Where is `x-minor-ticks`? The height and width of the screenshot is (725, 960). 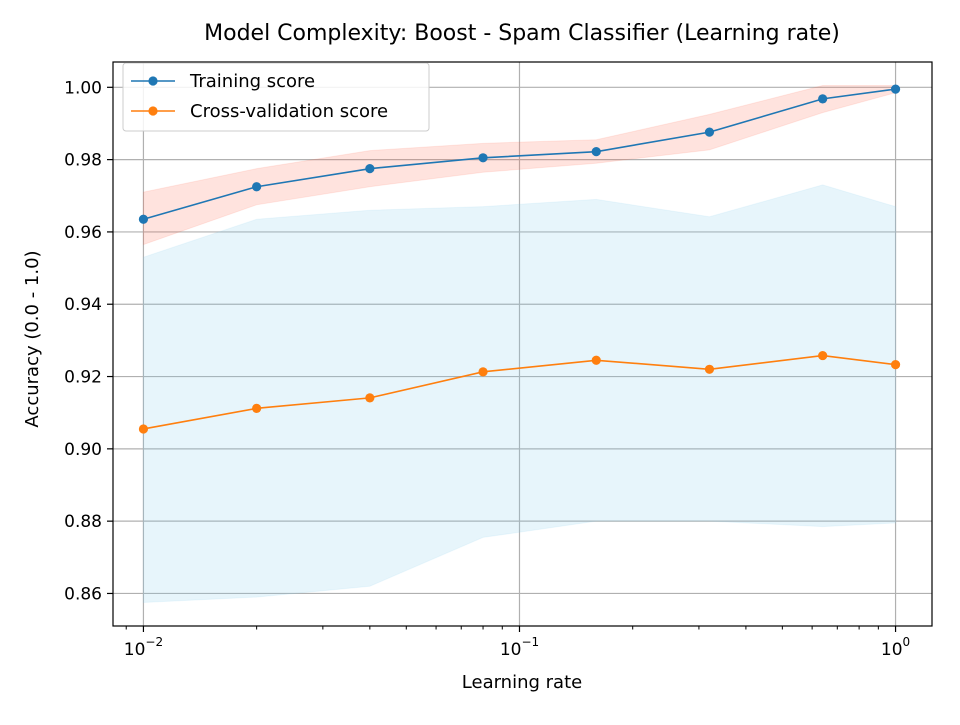 x-minor-ticks is located at coordinates (502, 628).